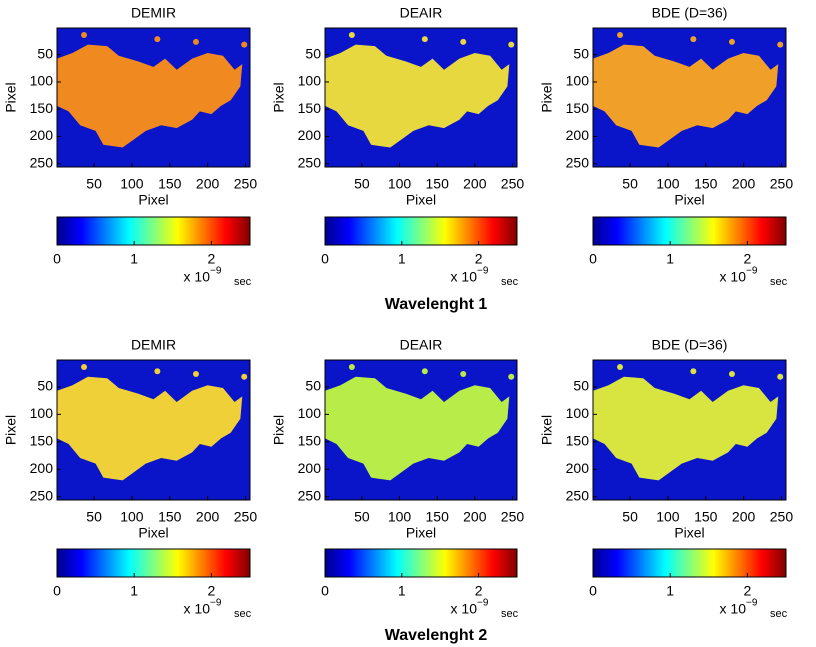 The width and height of the screenshot is (816, 647). Describe the element at coordinates (153, 13) in the screenshot. I see `chart-title: DEMIR` at that location.